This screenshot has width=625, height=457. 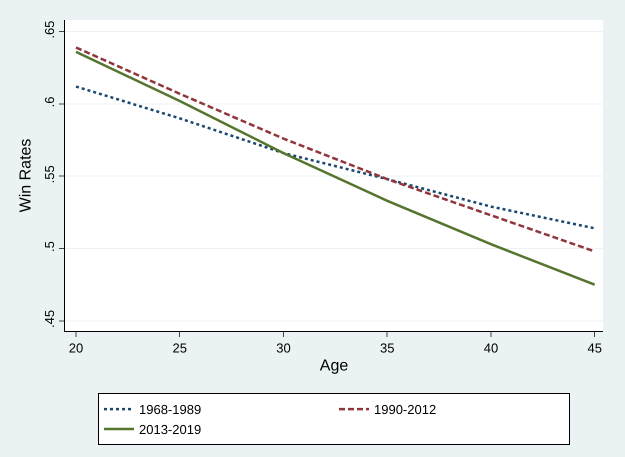 What do you see at coordinates (334, 365) in the screenshot?
I see `x-axis-title: Age` at bounding box center [334, 365].